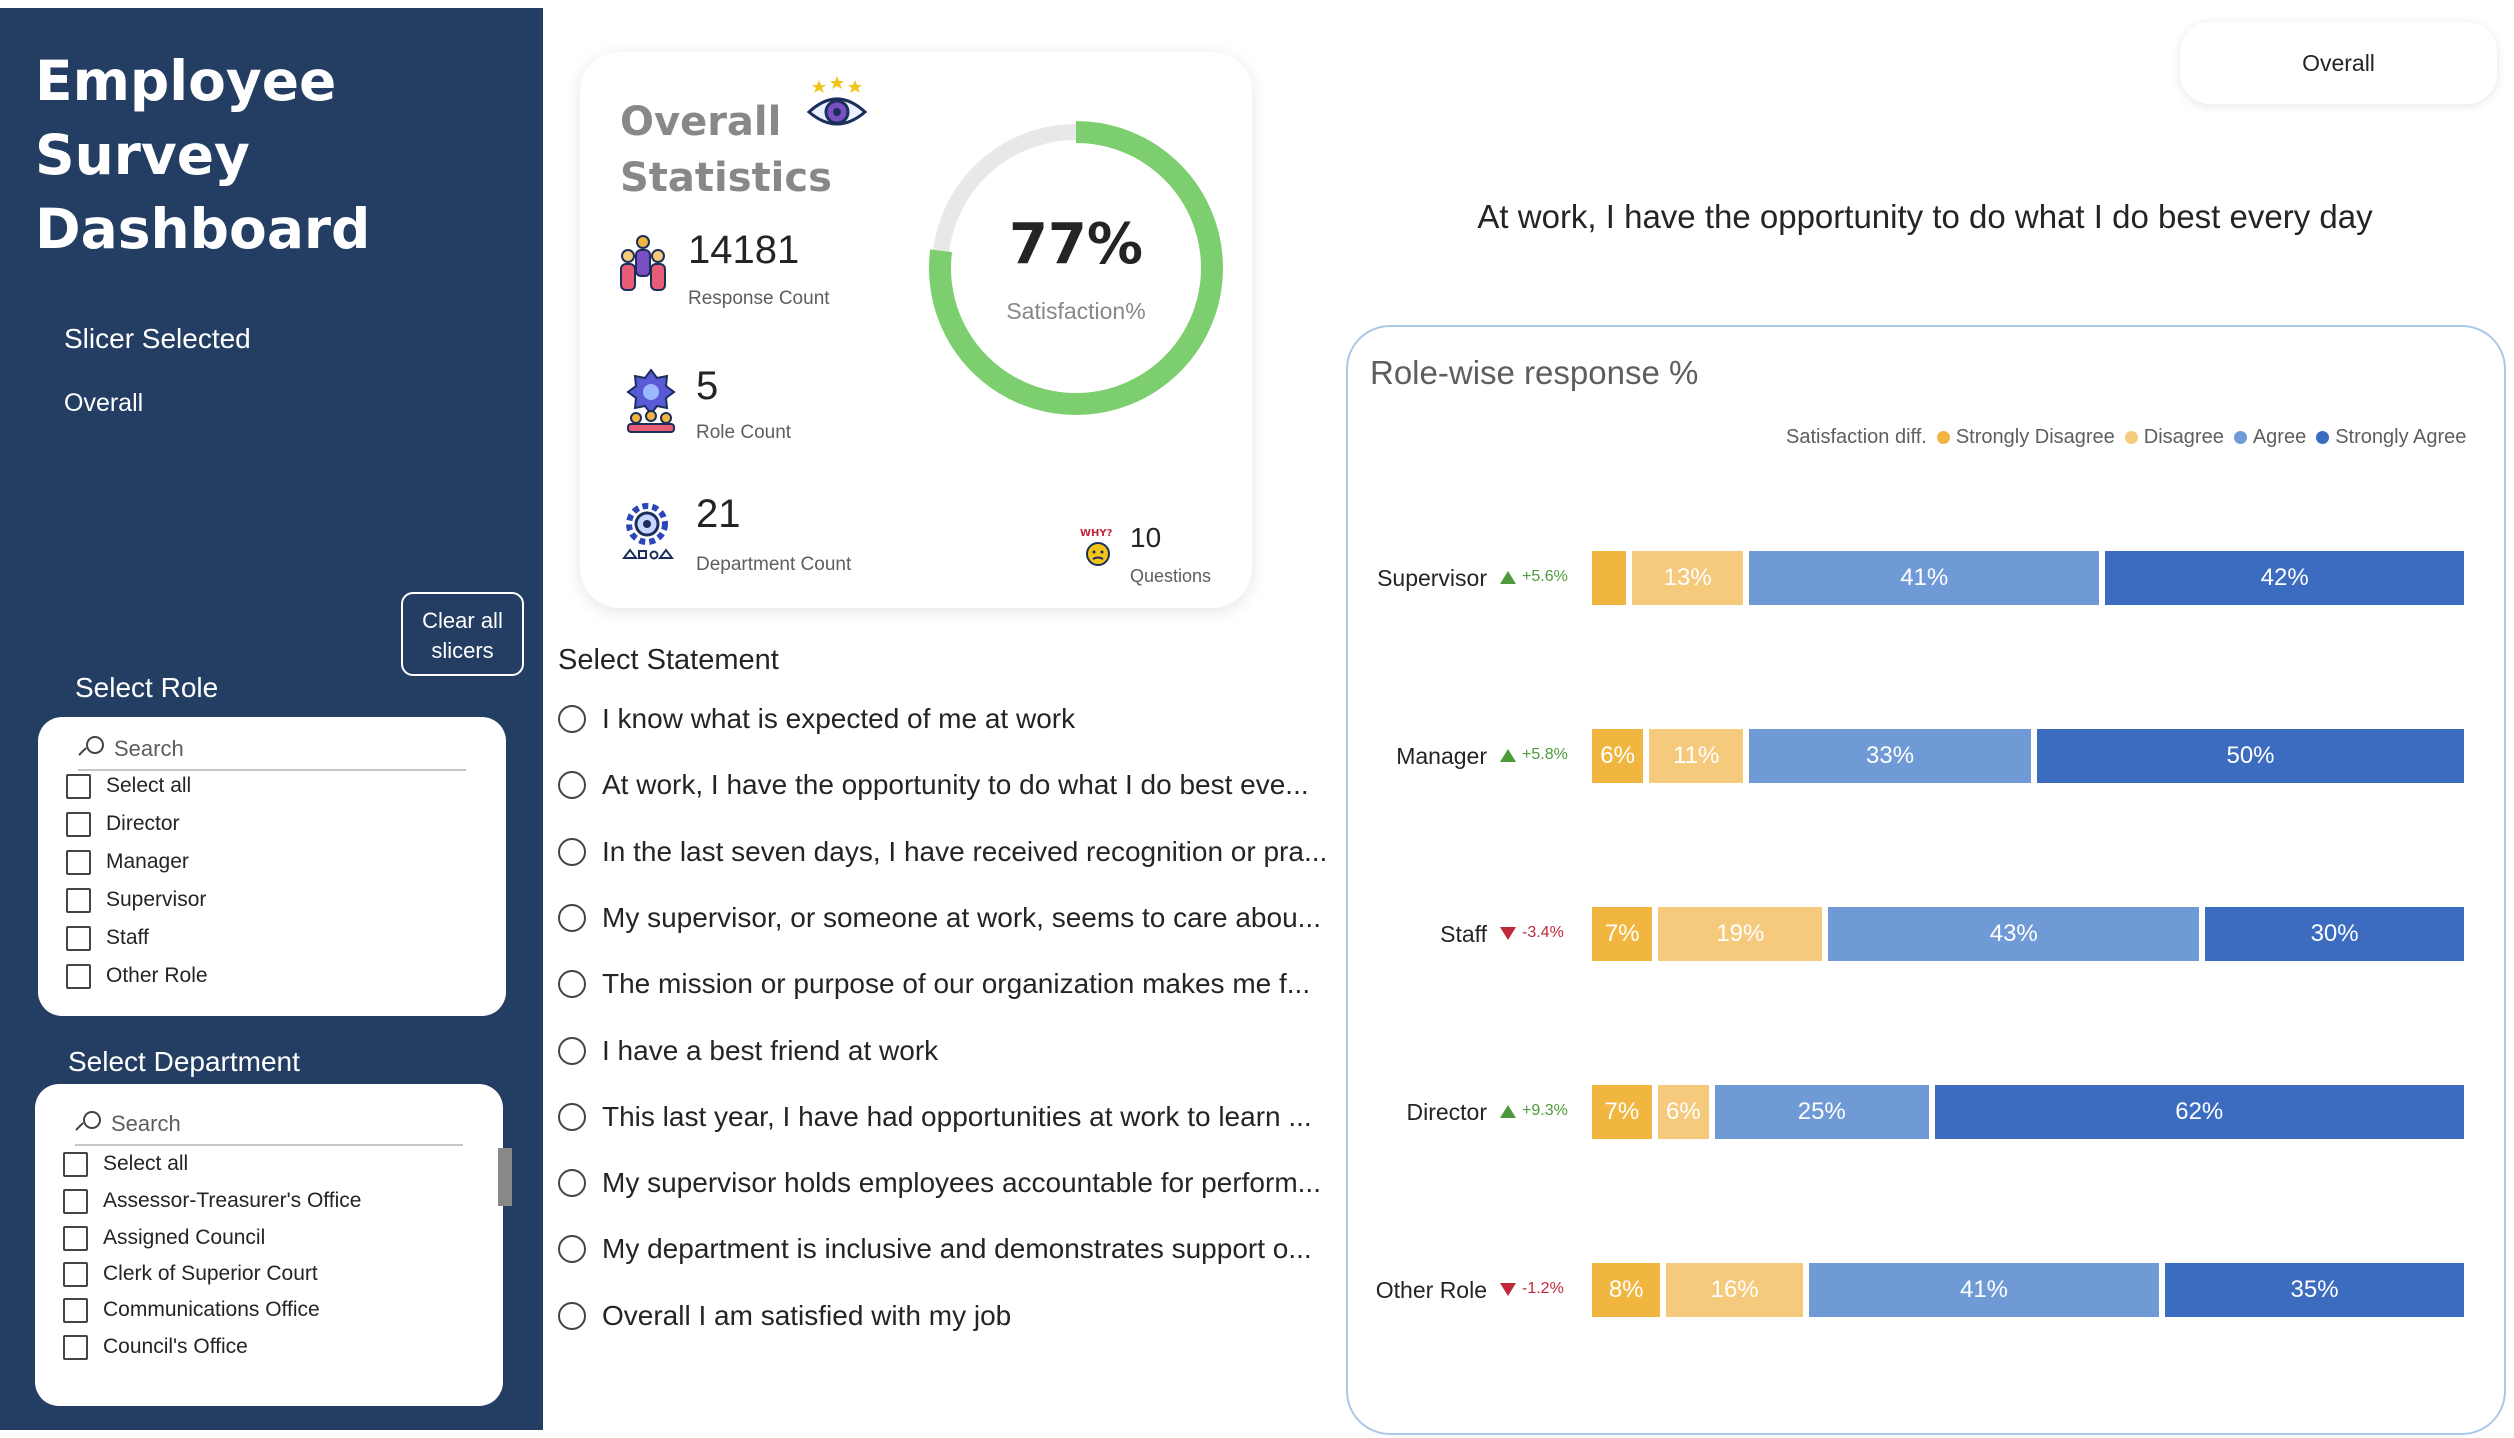  I want to click on option-label: Clerk of Superior Court, so click(210, 1273).